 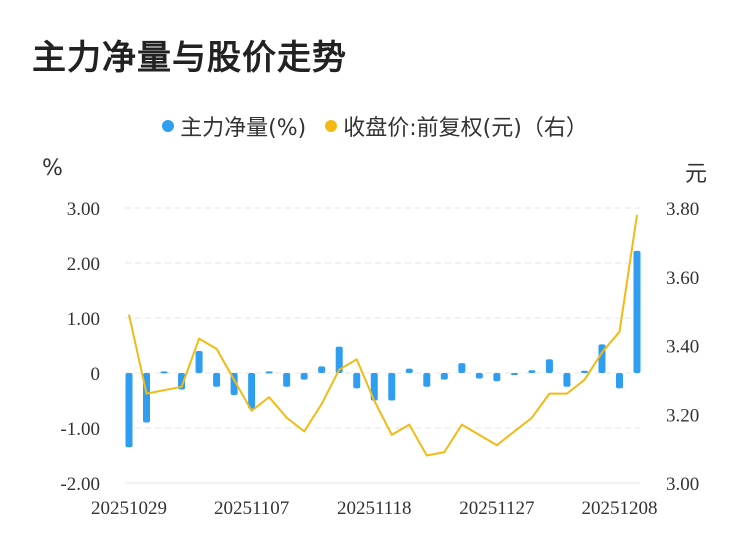 I want to click on y-left-tick-label: 2.00, so click(x=83, y=264).